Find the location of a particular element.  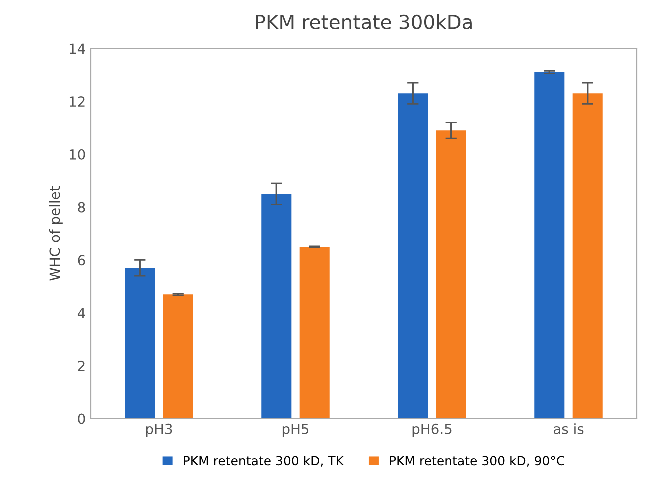

chart-title: PKM retentate 300kDa is located at coordinates (364, 22).